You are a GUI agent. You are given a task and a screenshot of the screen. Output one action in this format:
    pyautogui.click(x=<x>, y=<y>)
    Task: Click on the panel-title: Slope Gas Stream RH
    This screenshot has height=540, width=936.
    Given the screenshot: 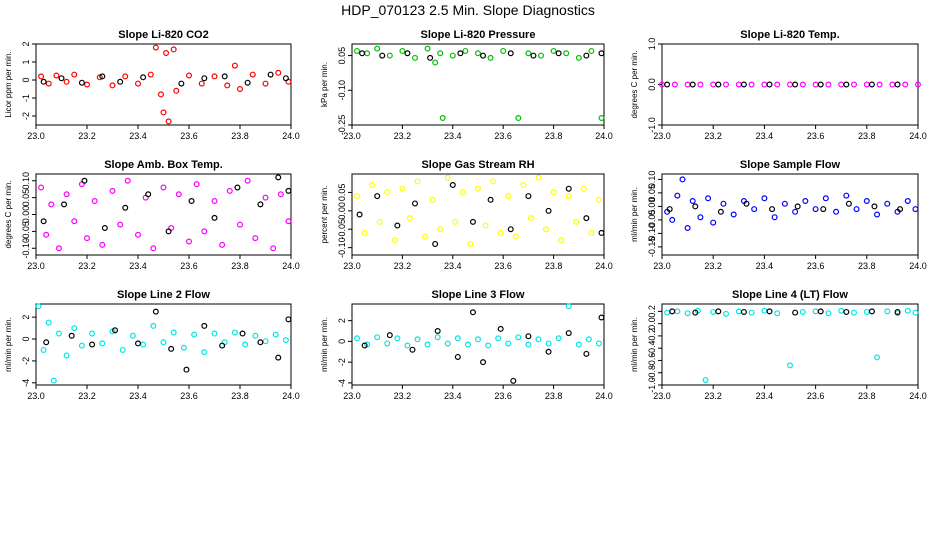 What is the action you would take?
    pyautogui.click(x=477, y=165)
    